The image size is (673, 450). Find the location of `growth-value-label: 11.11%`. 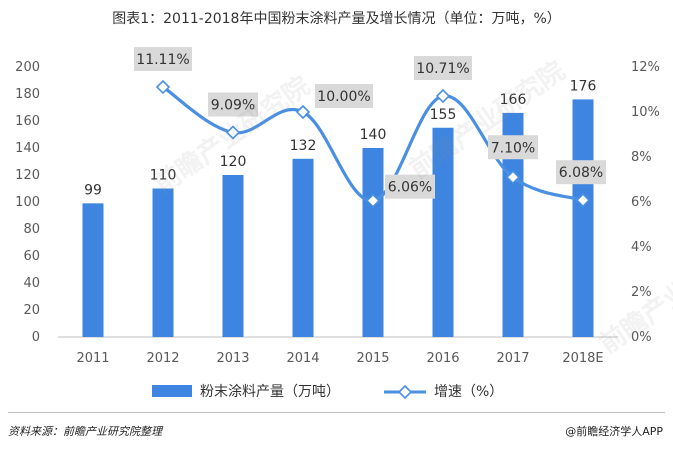

growth-value-label: 11.11% is located at coordinates (162, 60).